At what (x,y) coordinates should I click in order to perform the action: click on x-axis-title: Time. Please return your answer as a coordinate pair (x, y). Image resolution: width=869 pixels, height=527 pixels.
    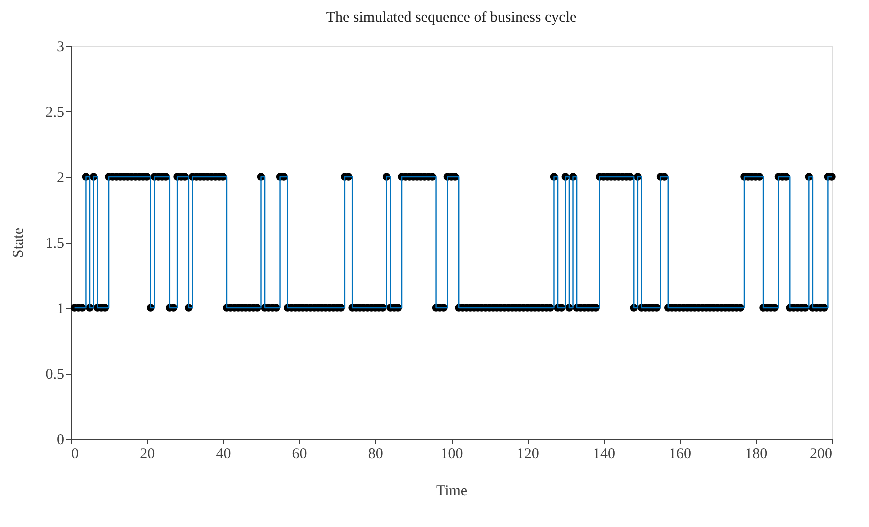
    Looking at the image, I should click on (452, 492).